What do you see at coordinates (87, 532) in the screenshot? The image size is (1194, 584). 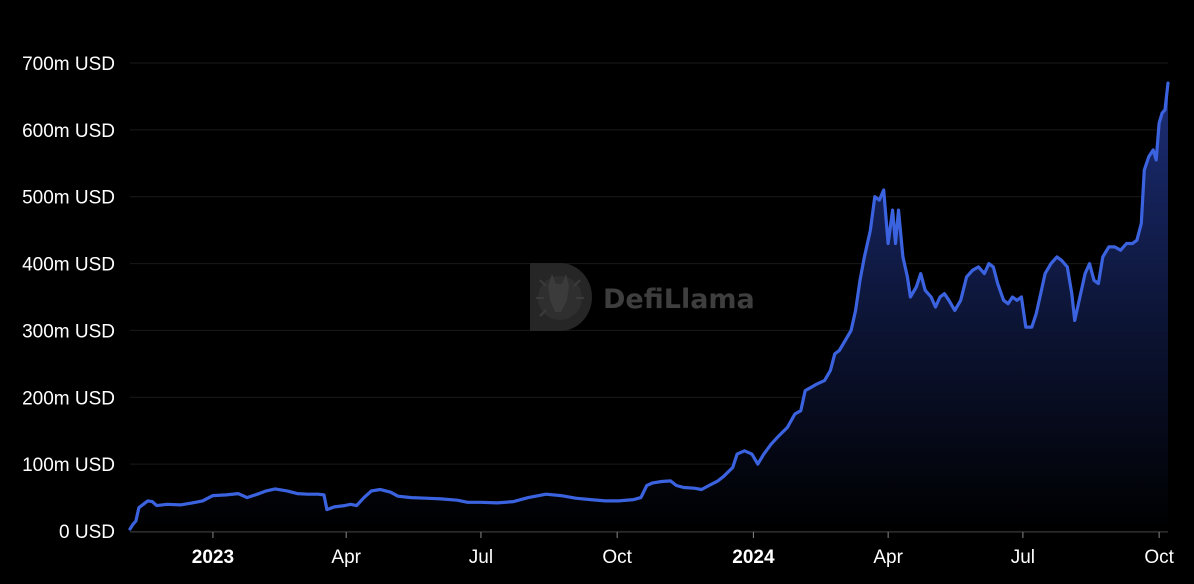 I see `y-tick-label: 0 USD` at bounding box center [87, 532].